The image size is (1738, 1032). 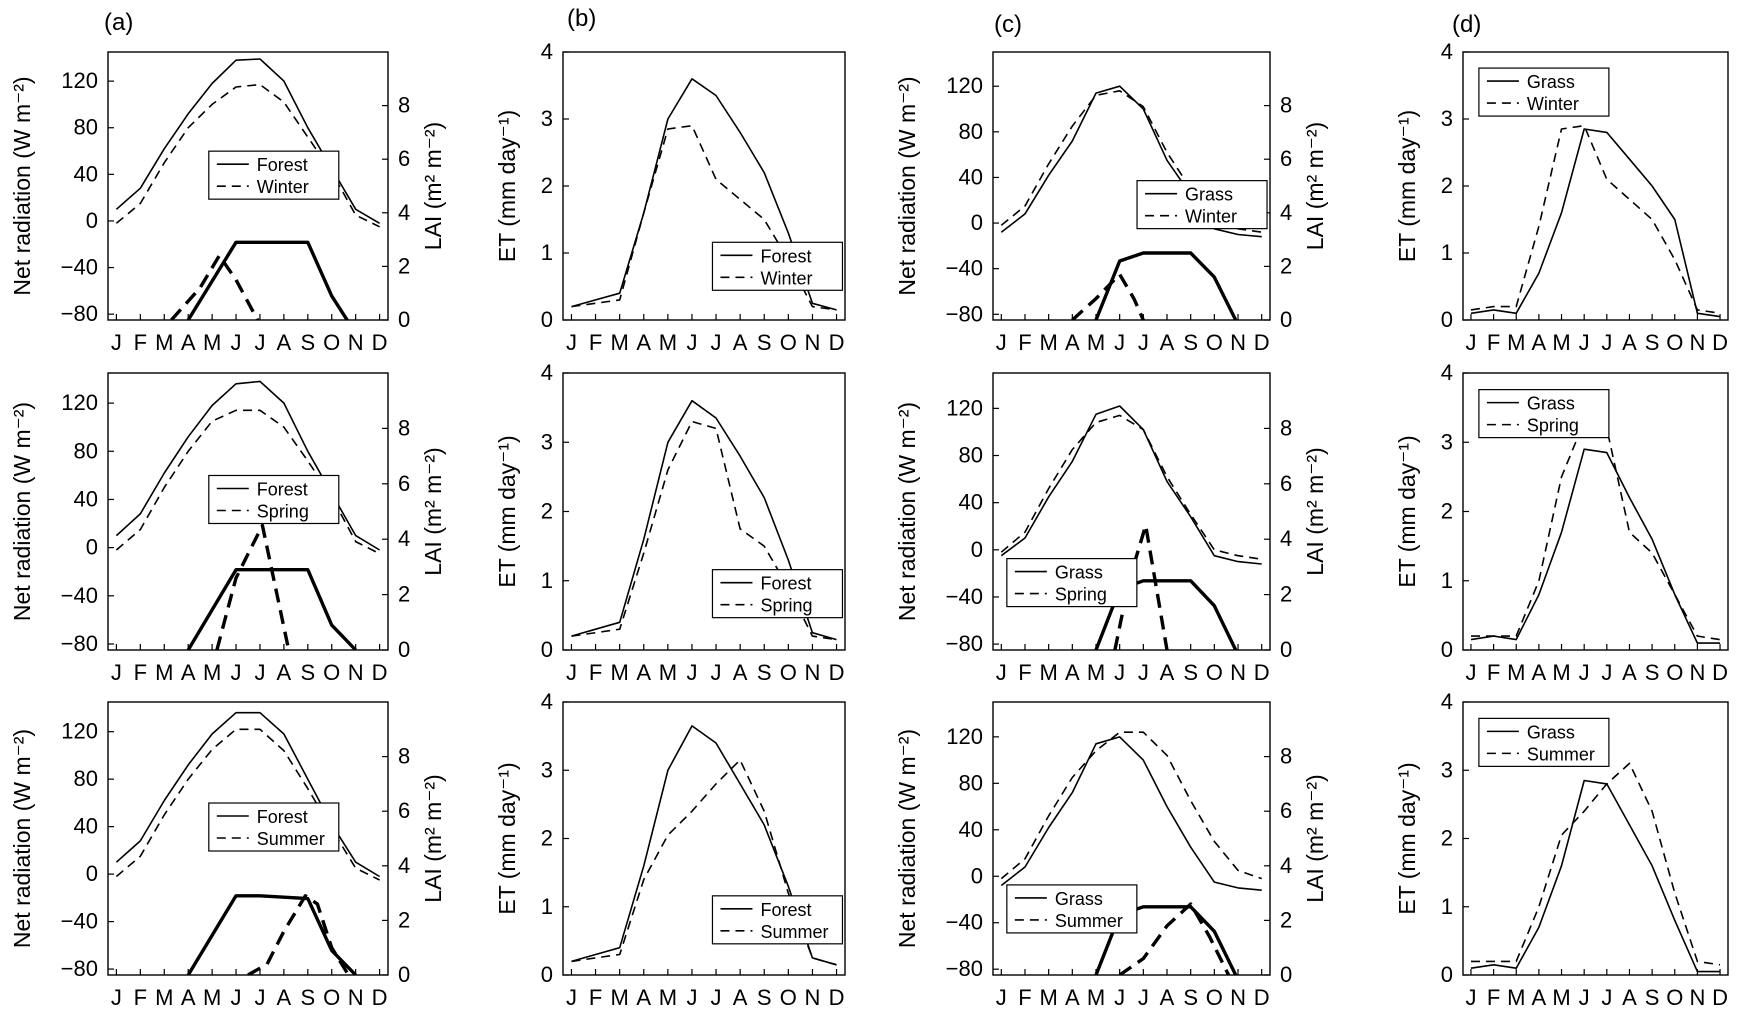 What do you see at coordinates (248, 465) in the screenshot?
I see `series-line-forest` at bounding box center [248, 465].